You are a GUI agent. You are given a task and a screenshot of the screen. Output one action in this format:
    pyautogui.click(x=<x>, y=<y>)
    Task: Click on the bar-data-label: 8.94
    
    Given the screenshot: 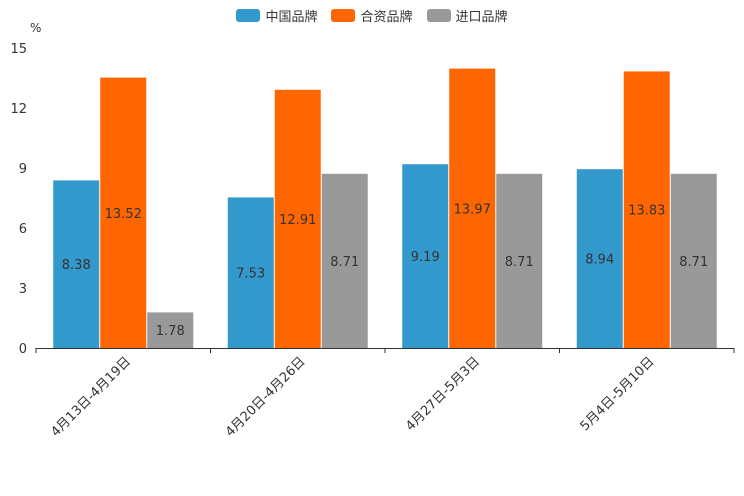 What is the action you would take?
    pyautogui.click(x=599, y=260)
    